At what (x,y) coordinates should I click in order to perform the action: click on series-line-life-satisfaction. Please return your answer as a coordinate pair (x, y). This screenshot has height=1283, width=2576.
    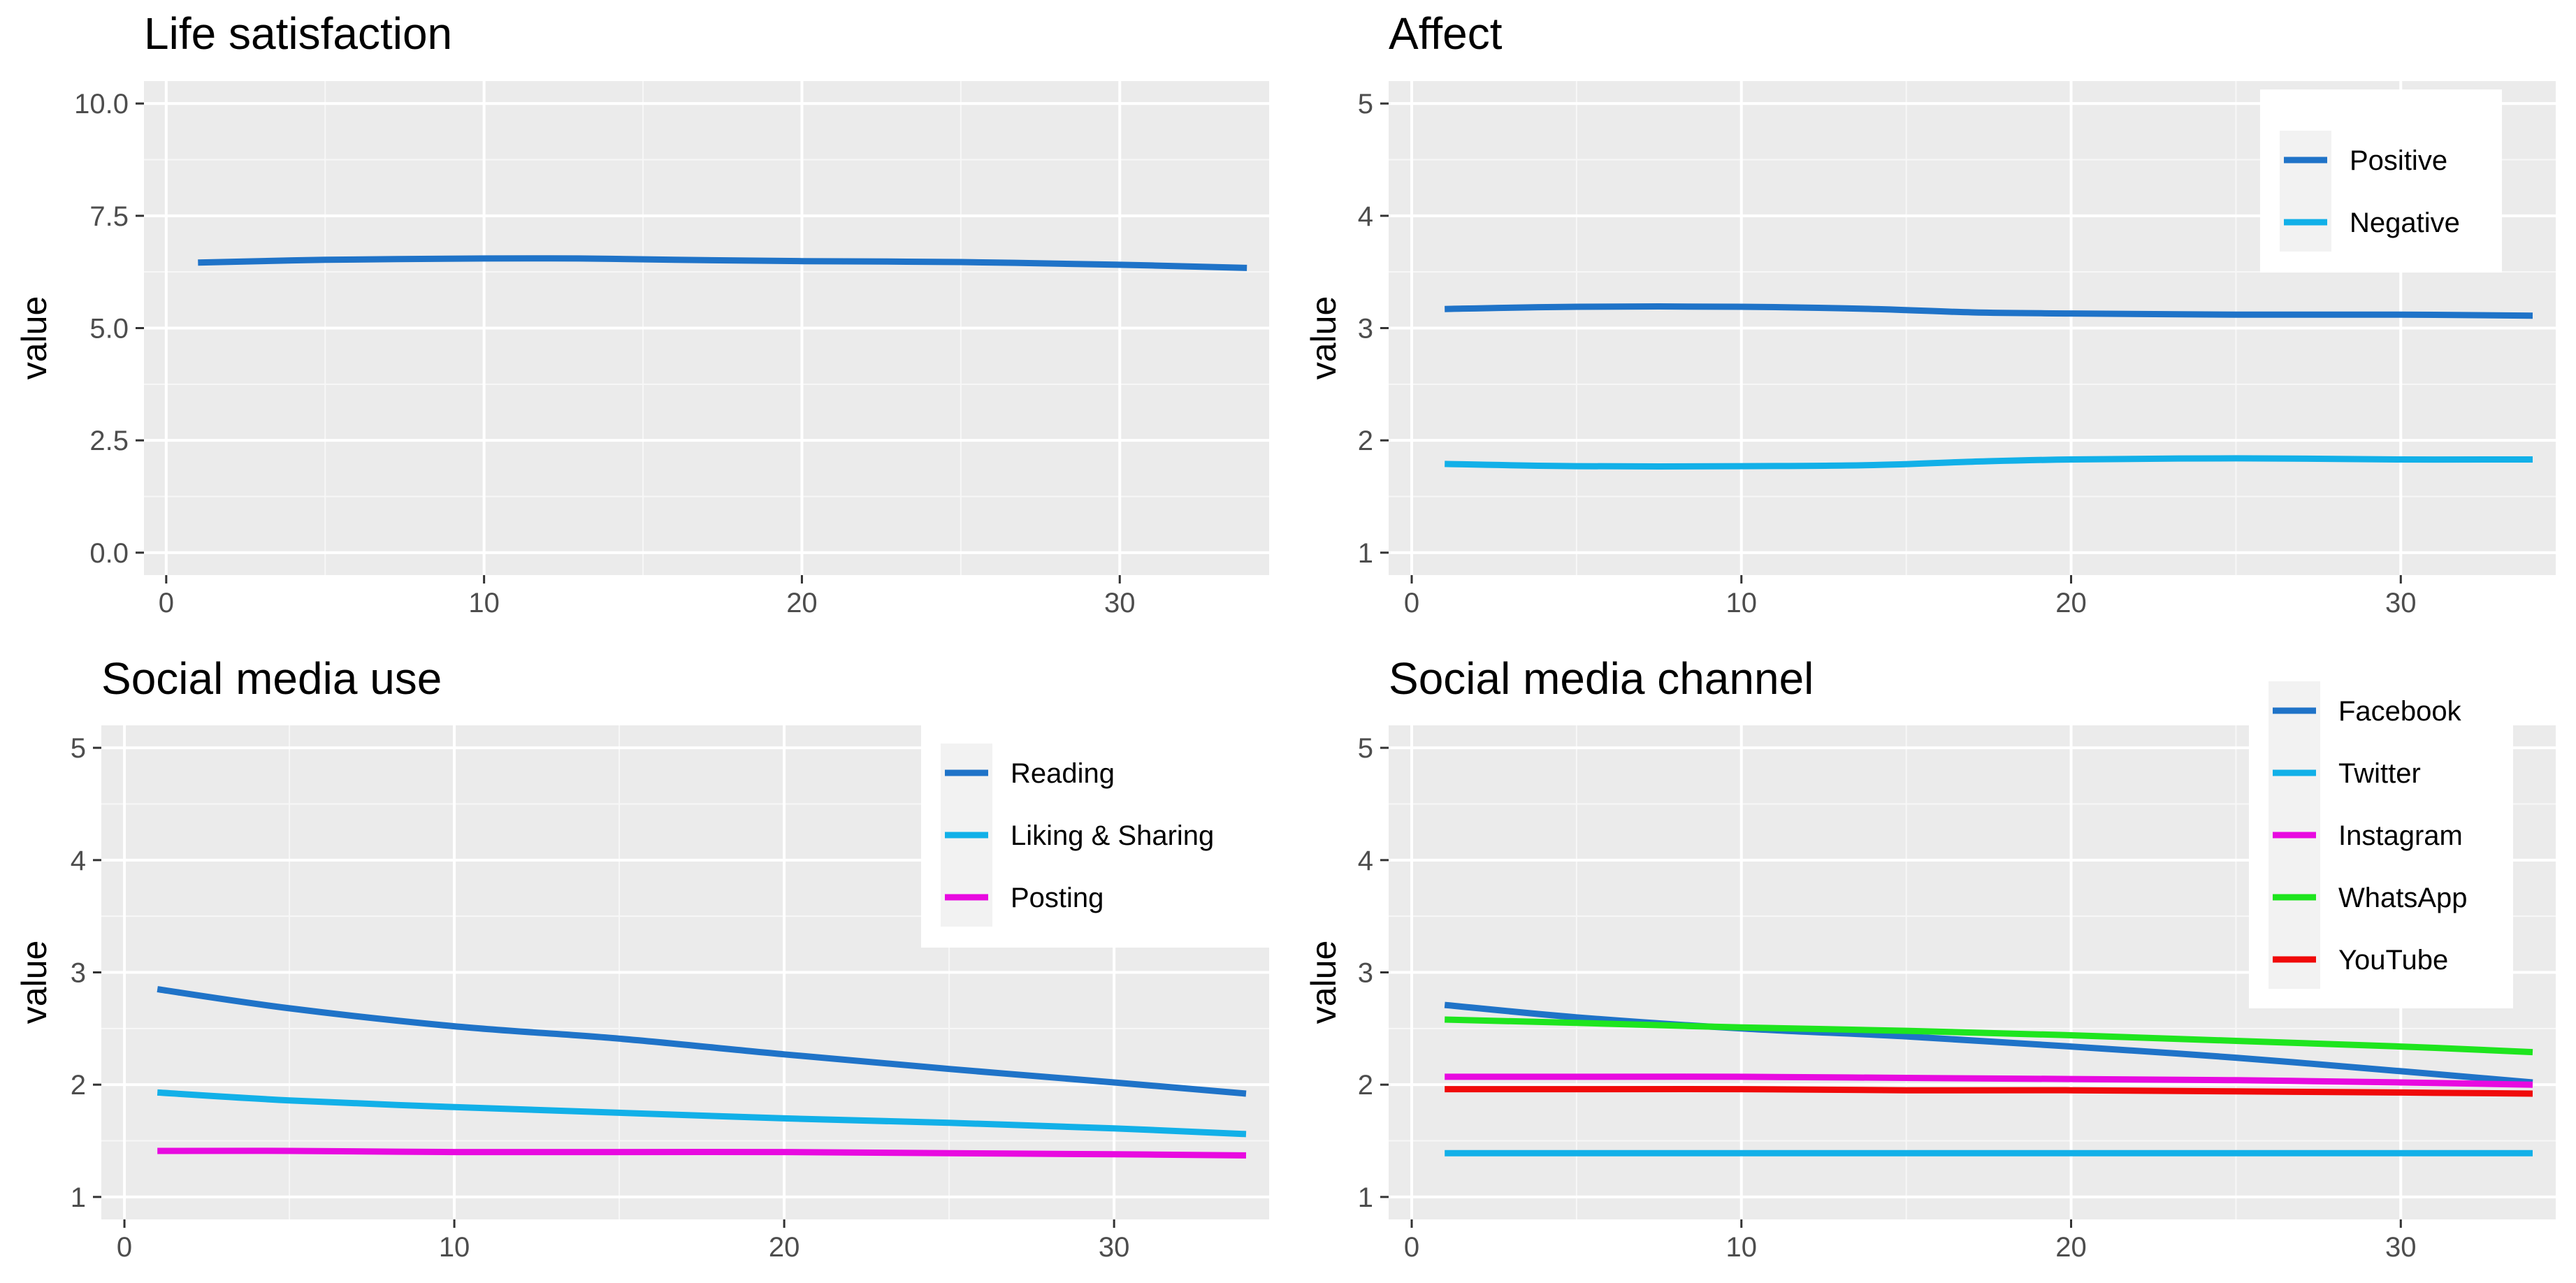
    Looking at the image, I should click on (723, 263).